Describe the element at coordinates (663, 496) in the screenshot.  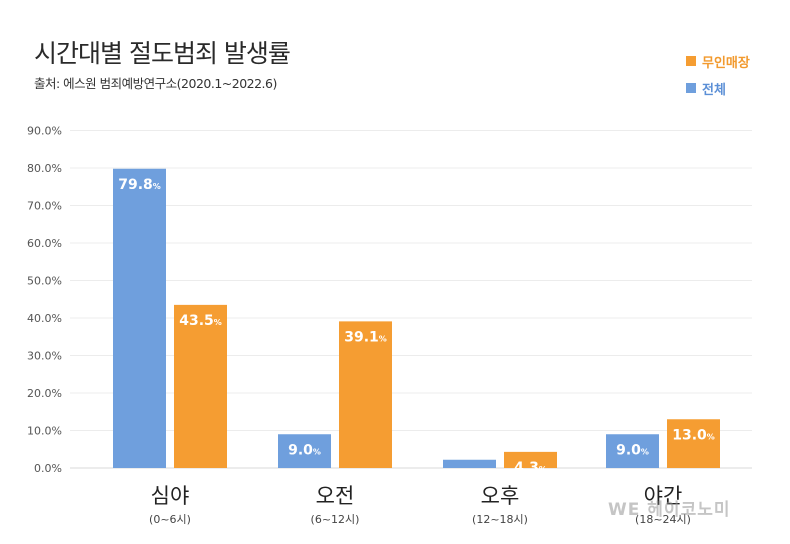
I see `x-category-label: 야간` at that location.